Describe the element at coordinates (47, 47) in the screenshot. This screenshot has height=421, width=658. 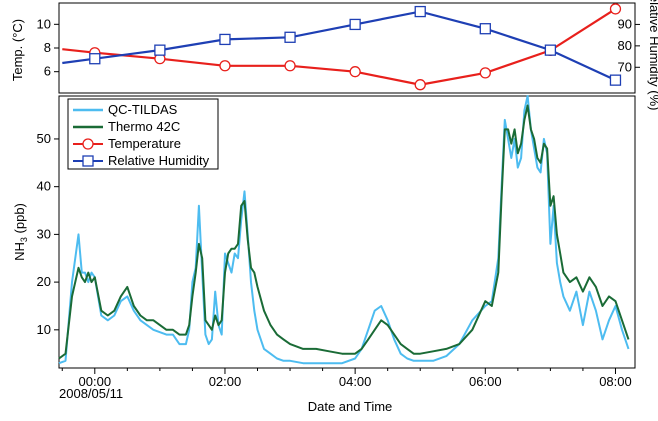
I see `top-left-ytick-label: 8` at that location.